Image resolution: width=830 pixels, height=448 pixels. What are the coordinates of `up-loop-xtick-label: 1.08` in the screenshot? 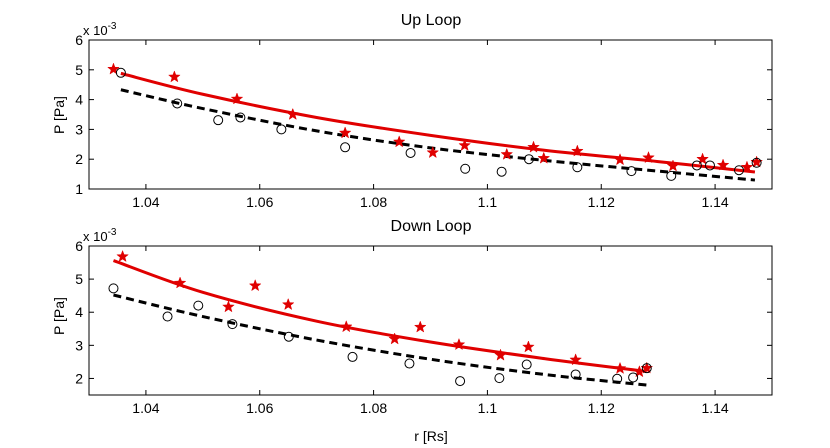 It's located at (373, 202).